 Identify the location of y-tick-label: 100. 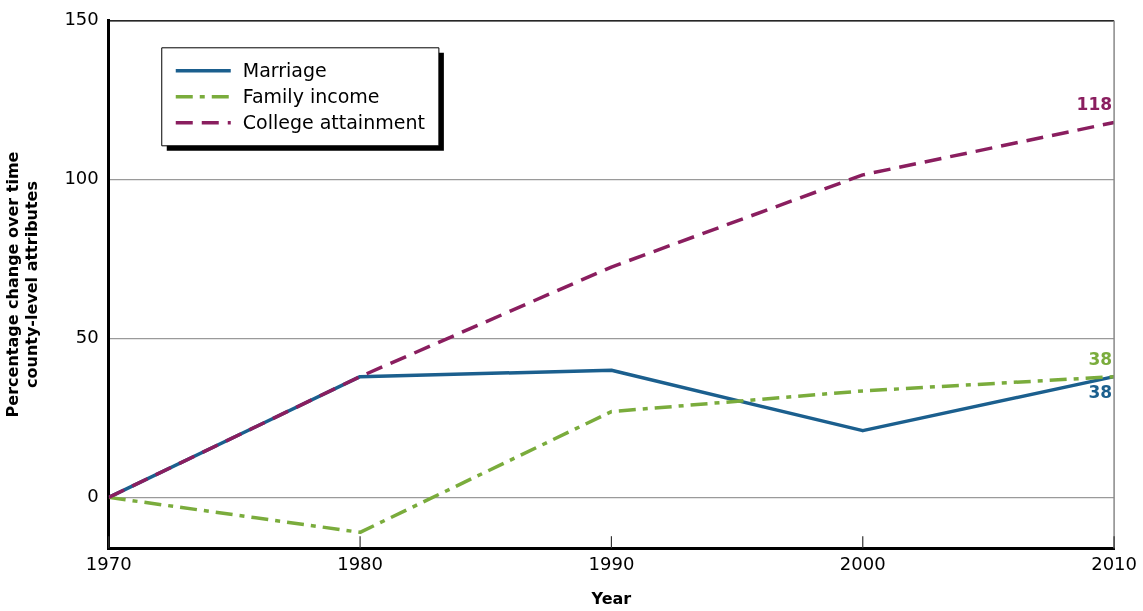
(81, 178).